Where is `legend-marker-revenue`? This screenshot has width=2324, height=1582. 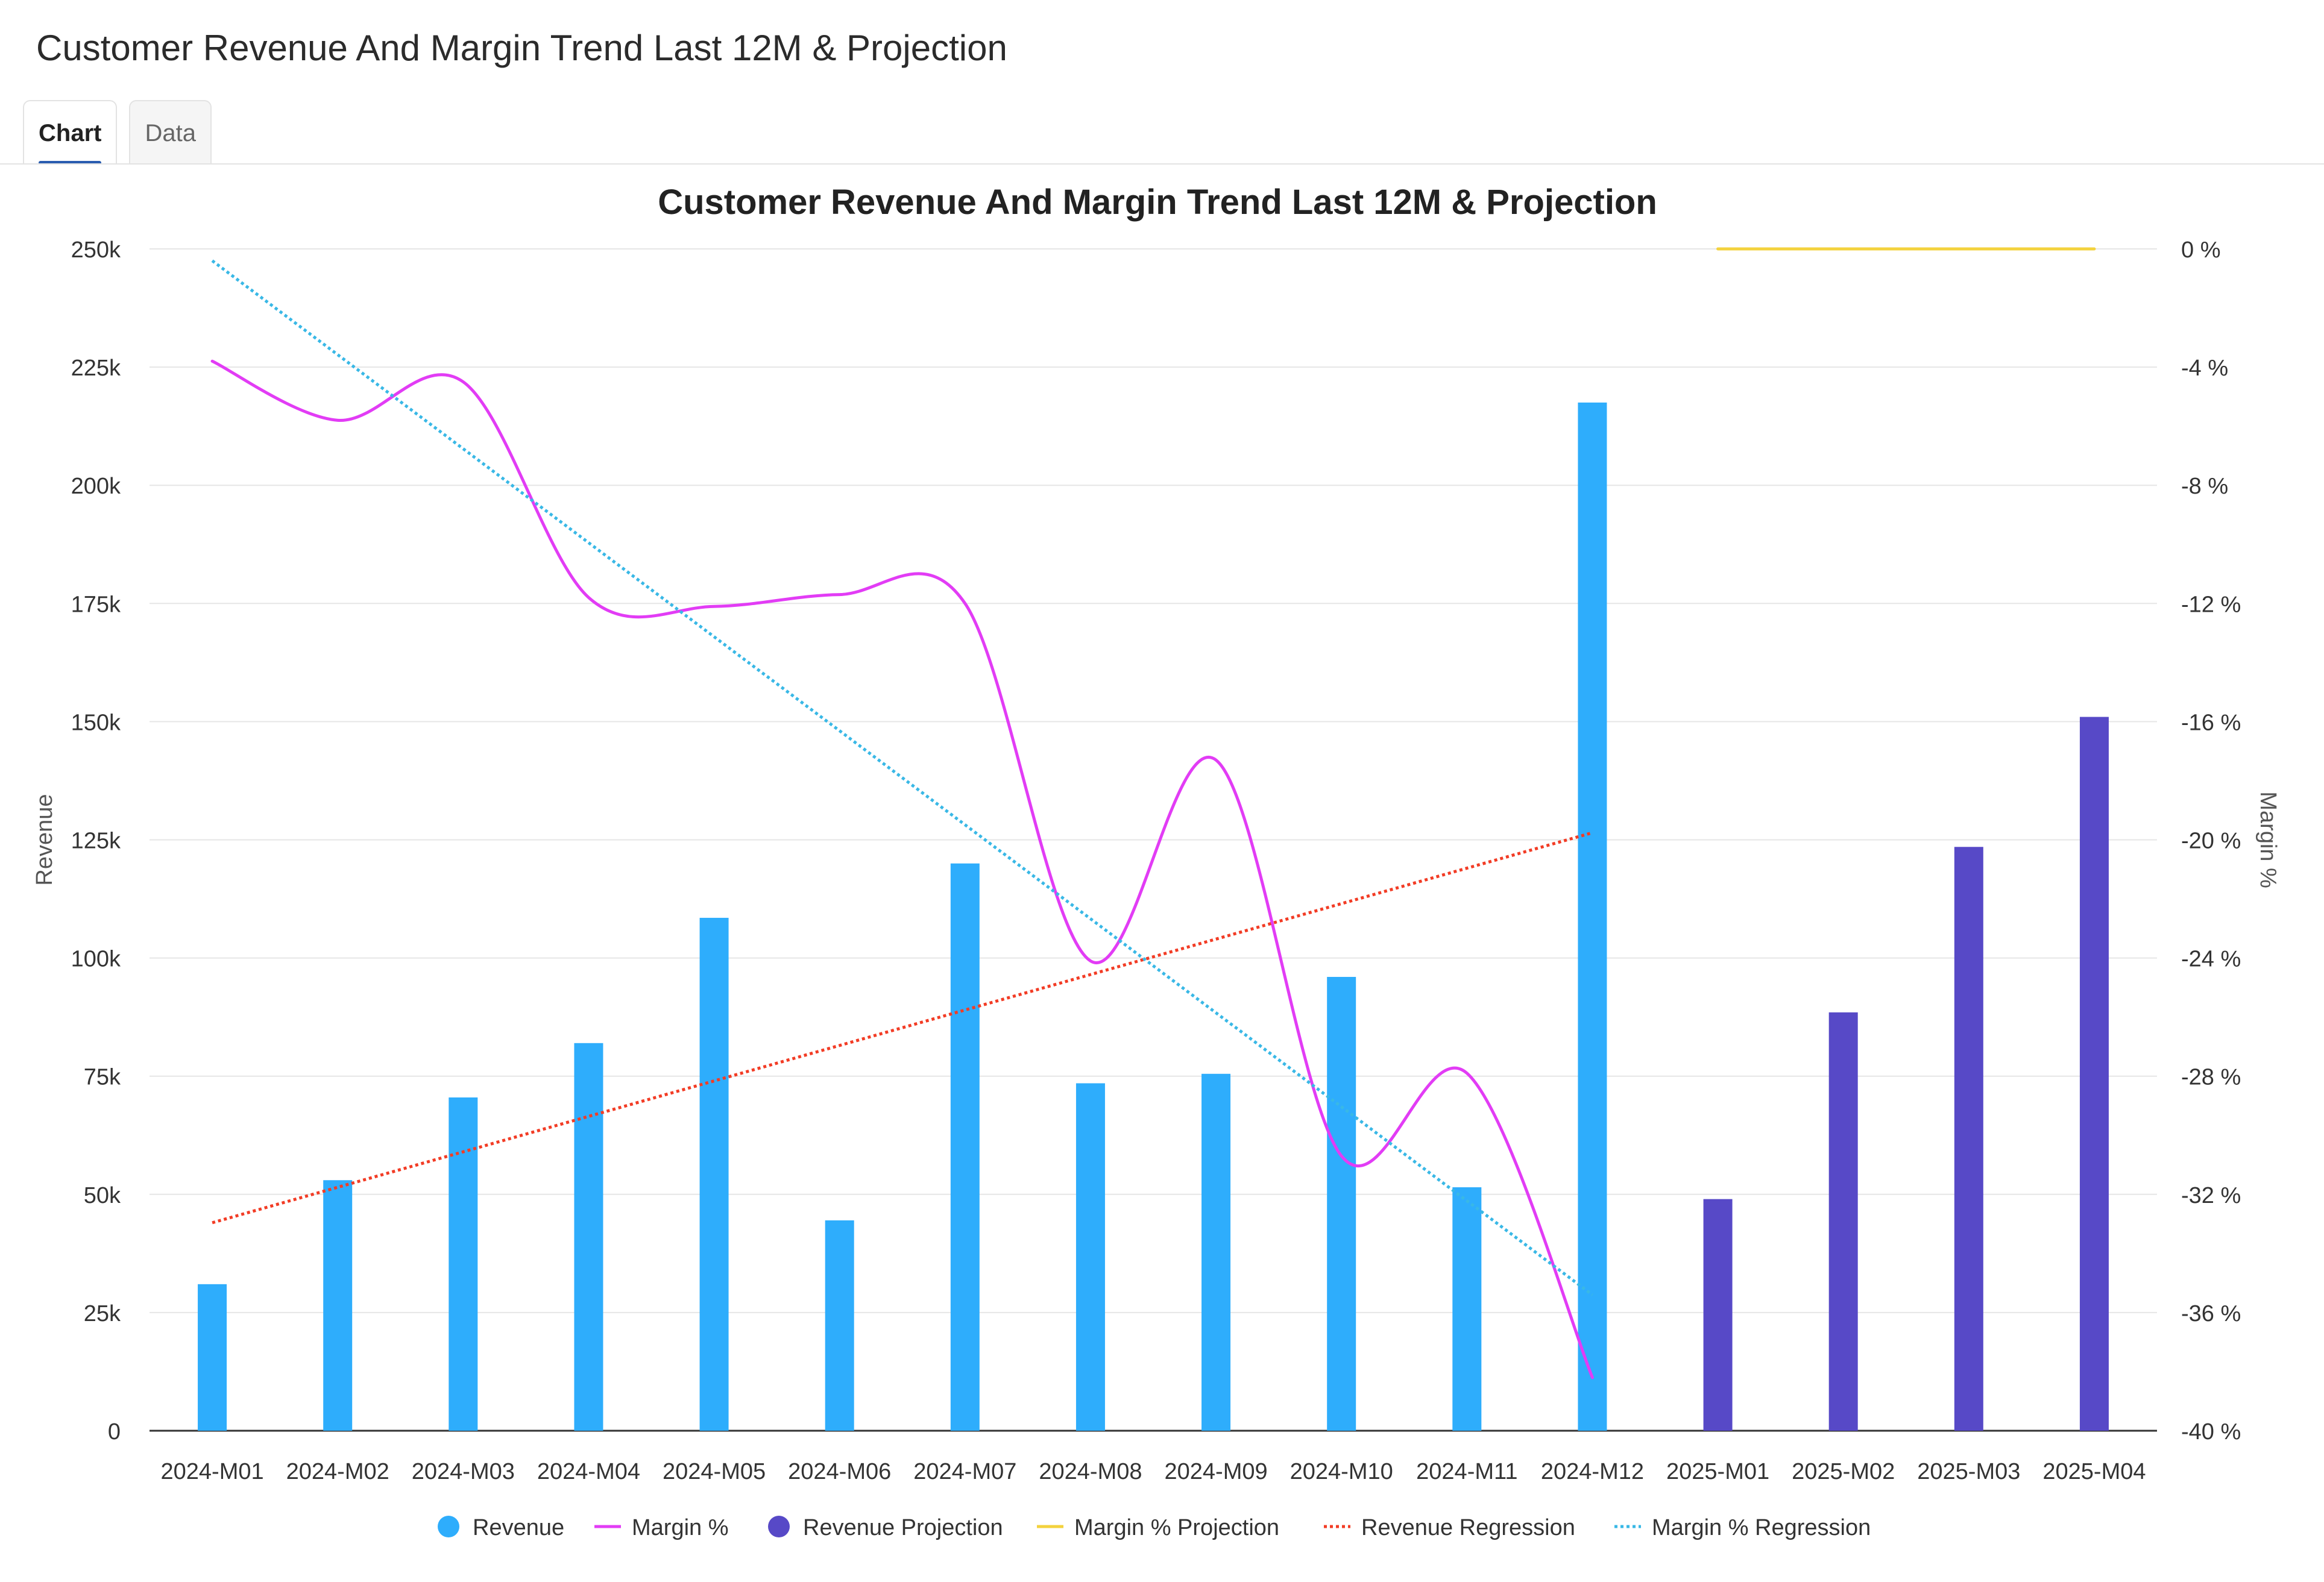 legend-marker-revenue is located at coordinates (448, 1526).